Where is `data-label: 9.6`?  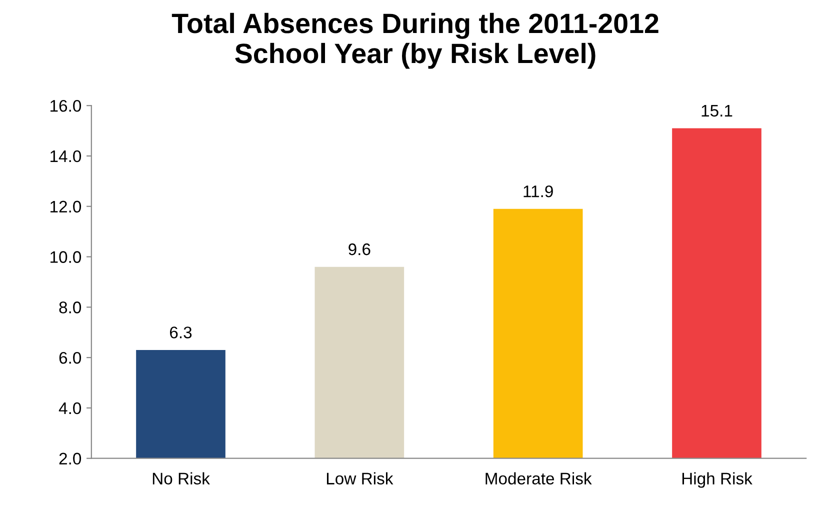 data-label: 9.6 is located at coordinates (359, 249).